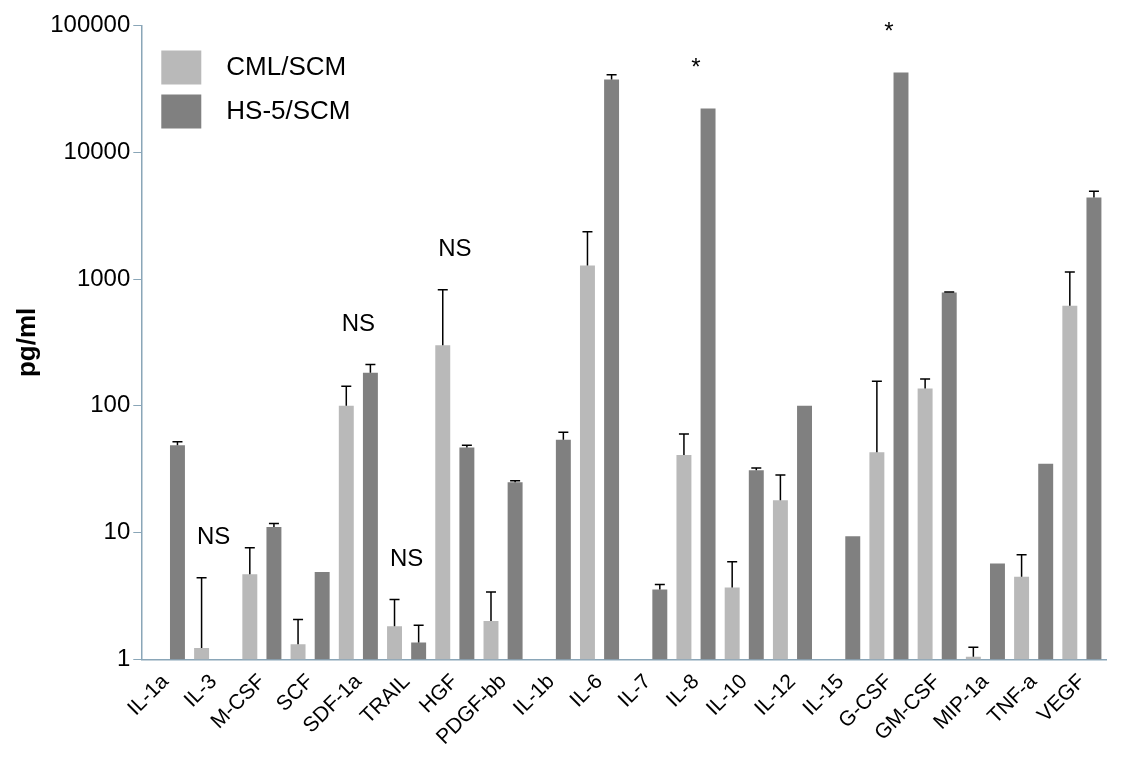 Image resolution: width=1134 pixels, height=760 pixels. What do you see at coordinates (25, 342) in the screenshot?
I see `y-axis-title: pg/ml` at bounding box center [25, 342].